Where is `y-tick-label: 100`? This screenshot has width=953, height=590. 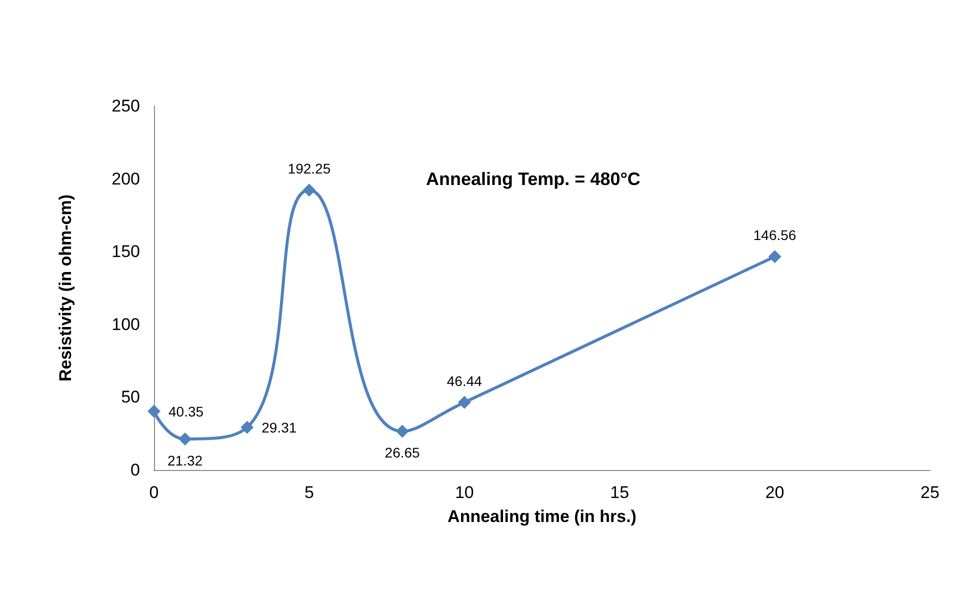 y-tick-label: 100 is located at coordinates (126, 324).